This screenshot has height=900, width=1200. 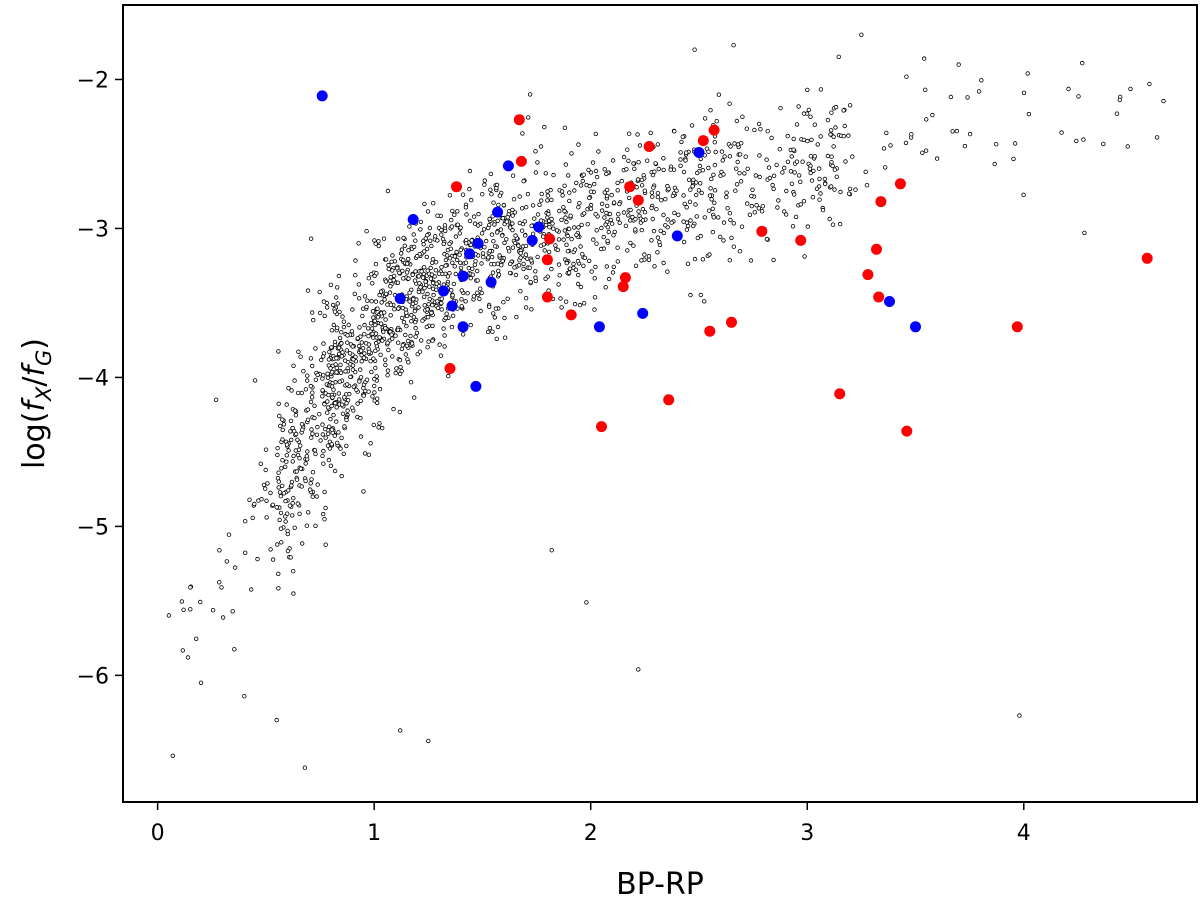 I want to click on y-tick-label: −3, so click(x=93, y=229).